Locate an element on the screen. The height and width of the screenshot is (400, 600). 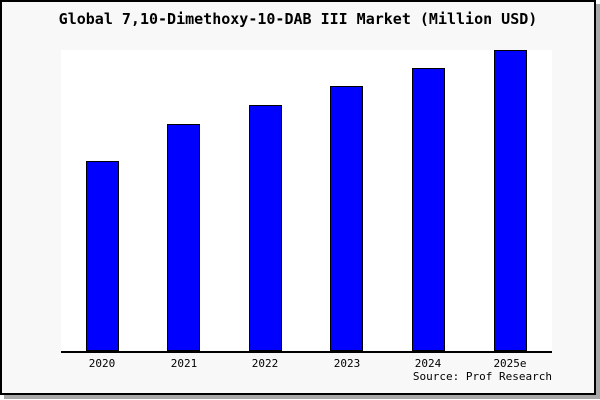
bar-2024 is located at coordinates (428, 209).